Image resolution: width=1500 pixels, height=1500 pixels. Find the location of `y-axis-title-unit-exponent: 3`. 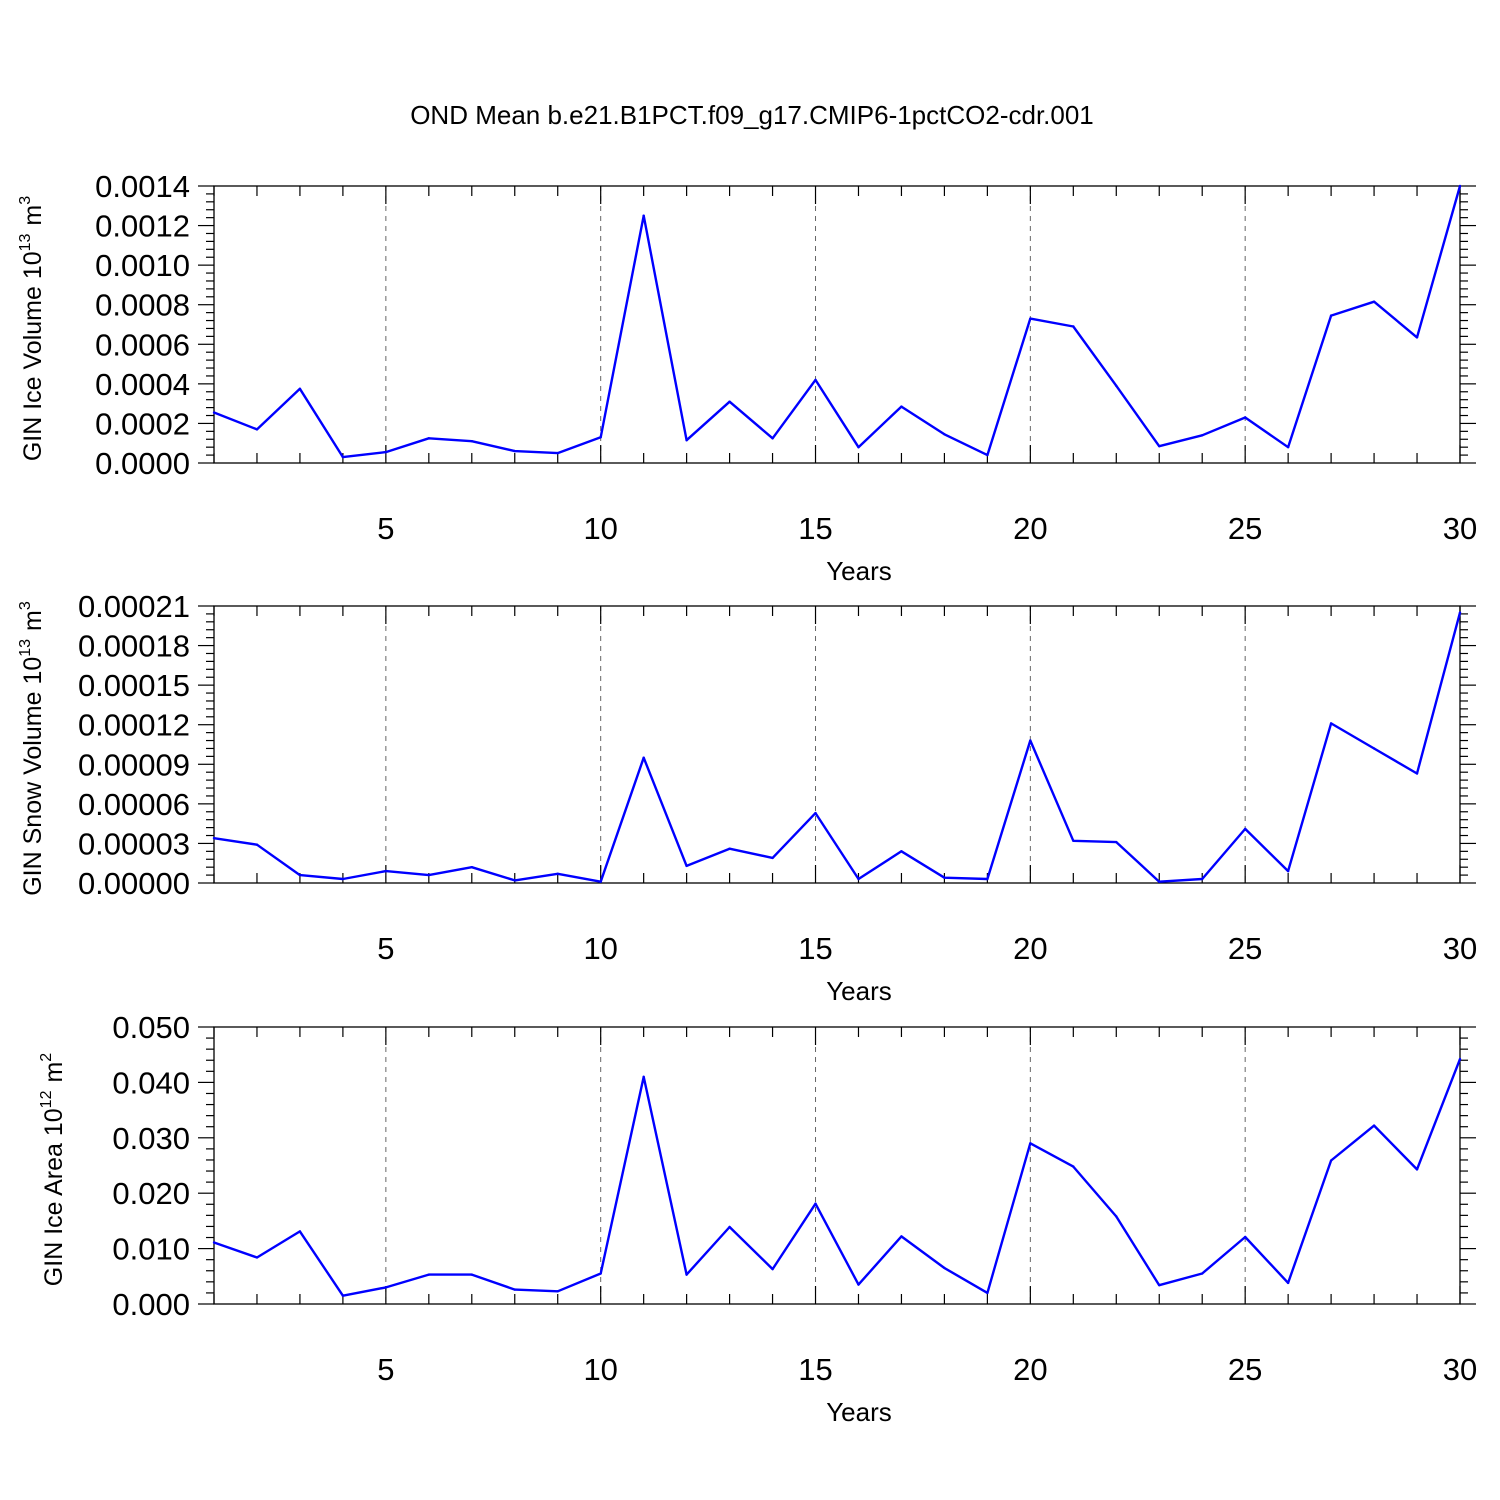

y-axis-title-unit-exponent: 3 is located at coordinates (25, 605).